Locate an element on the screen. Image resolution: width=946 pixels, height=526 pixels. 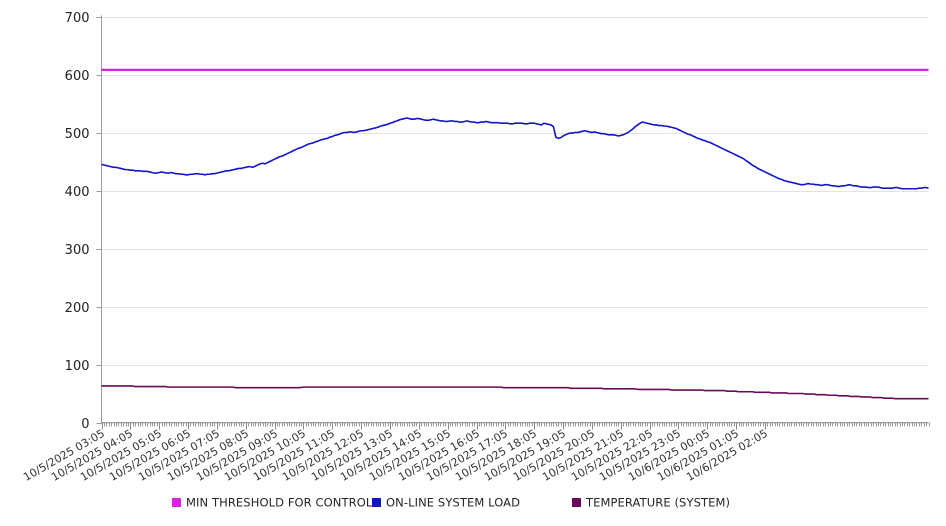
y-axis-tick-labels: 0 100 200 300 400 500 600 700 is located at coordinates (83, 221).